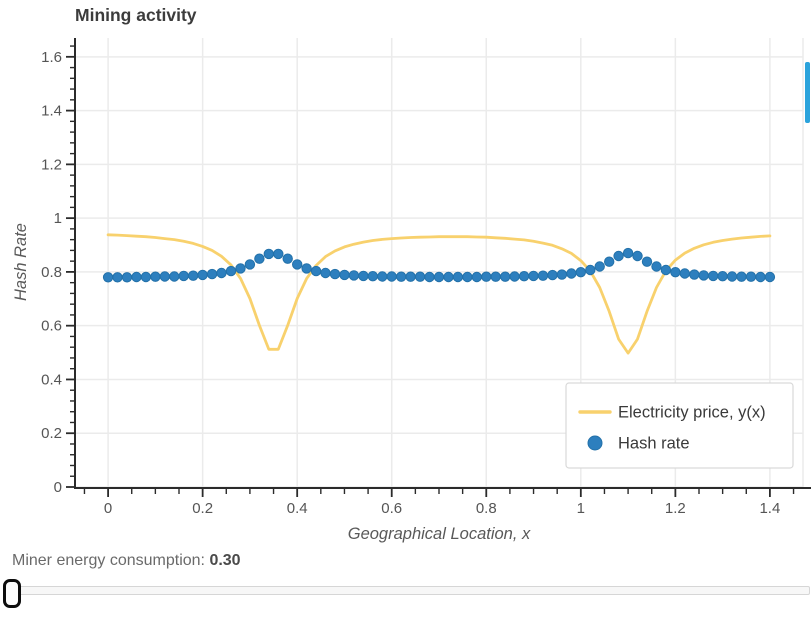  What do you see at coordinates (297, 508) in the screenshot?
I see `x-tick-label: 0.4` at bounding box center [297, 508].